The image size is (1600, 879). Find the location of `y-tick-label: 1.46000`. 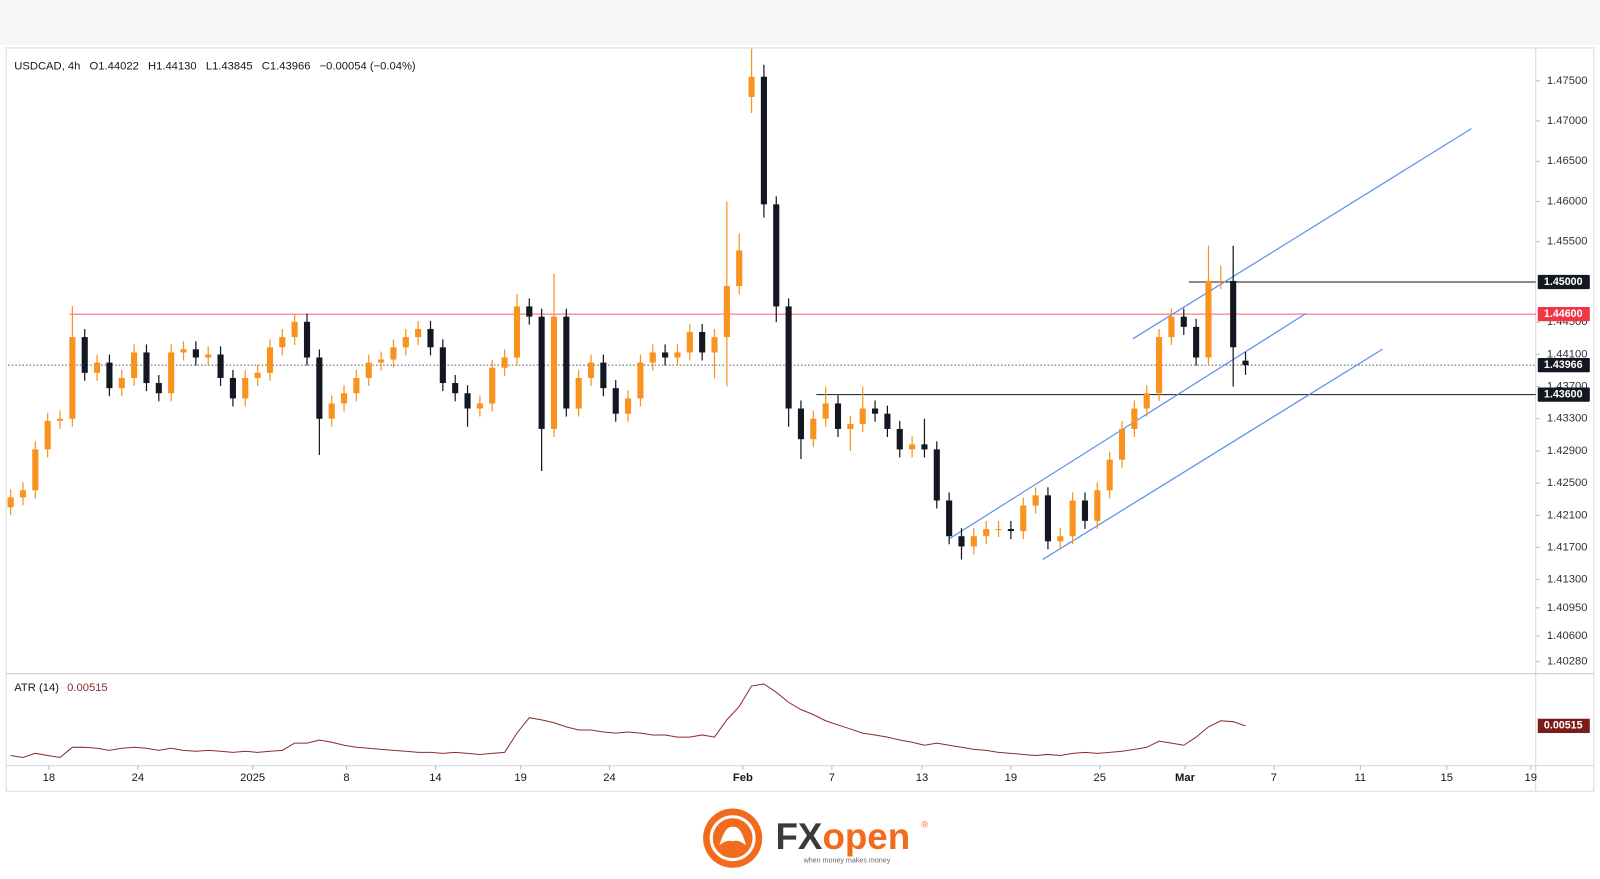

y-tick-label: 1.46000 is located at coordinates (1567, 201).